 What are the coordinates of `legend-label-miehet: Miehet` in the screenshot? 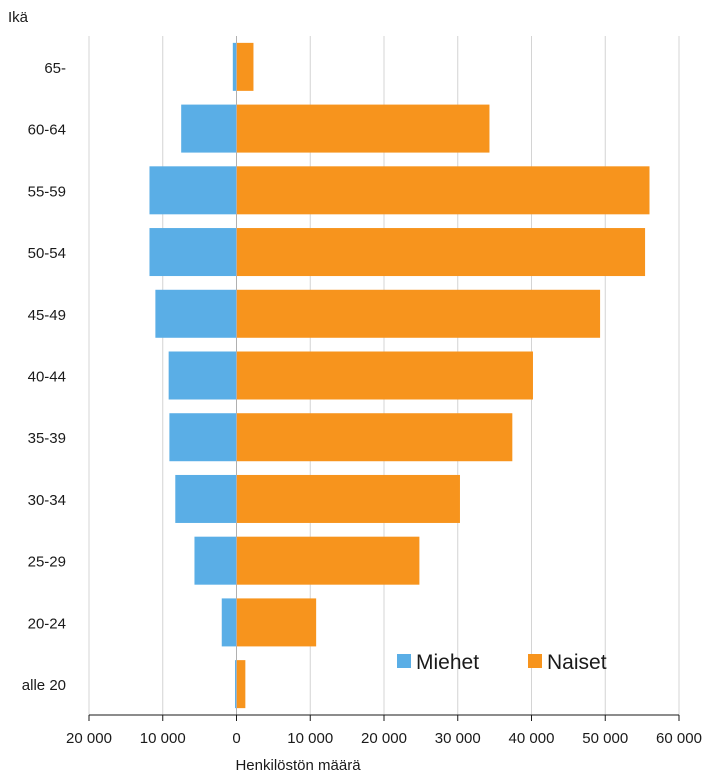 It's located at (447, 662).